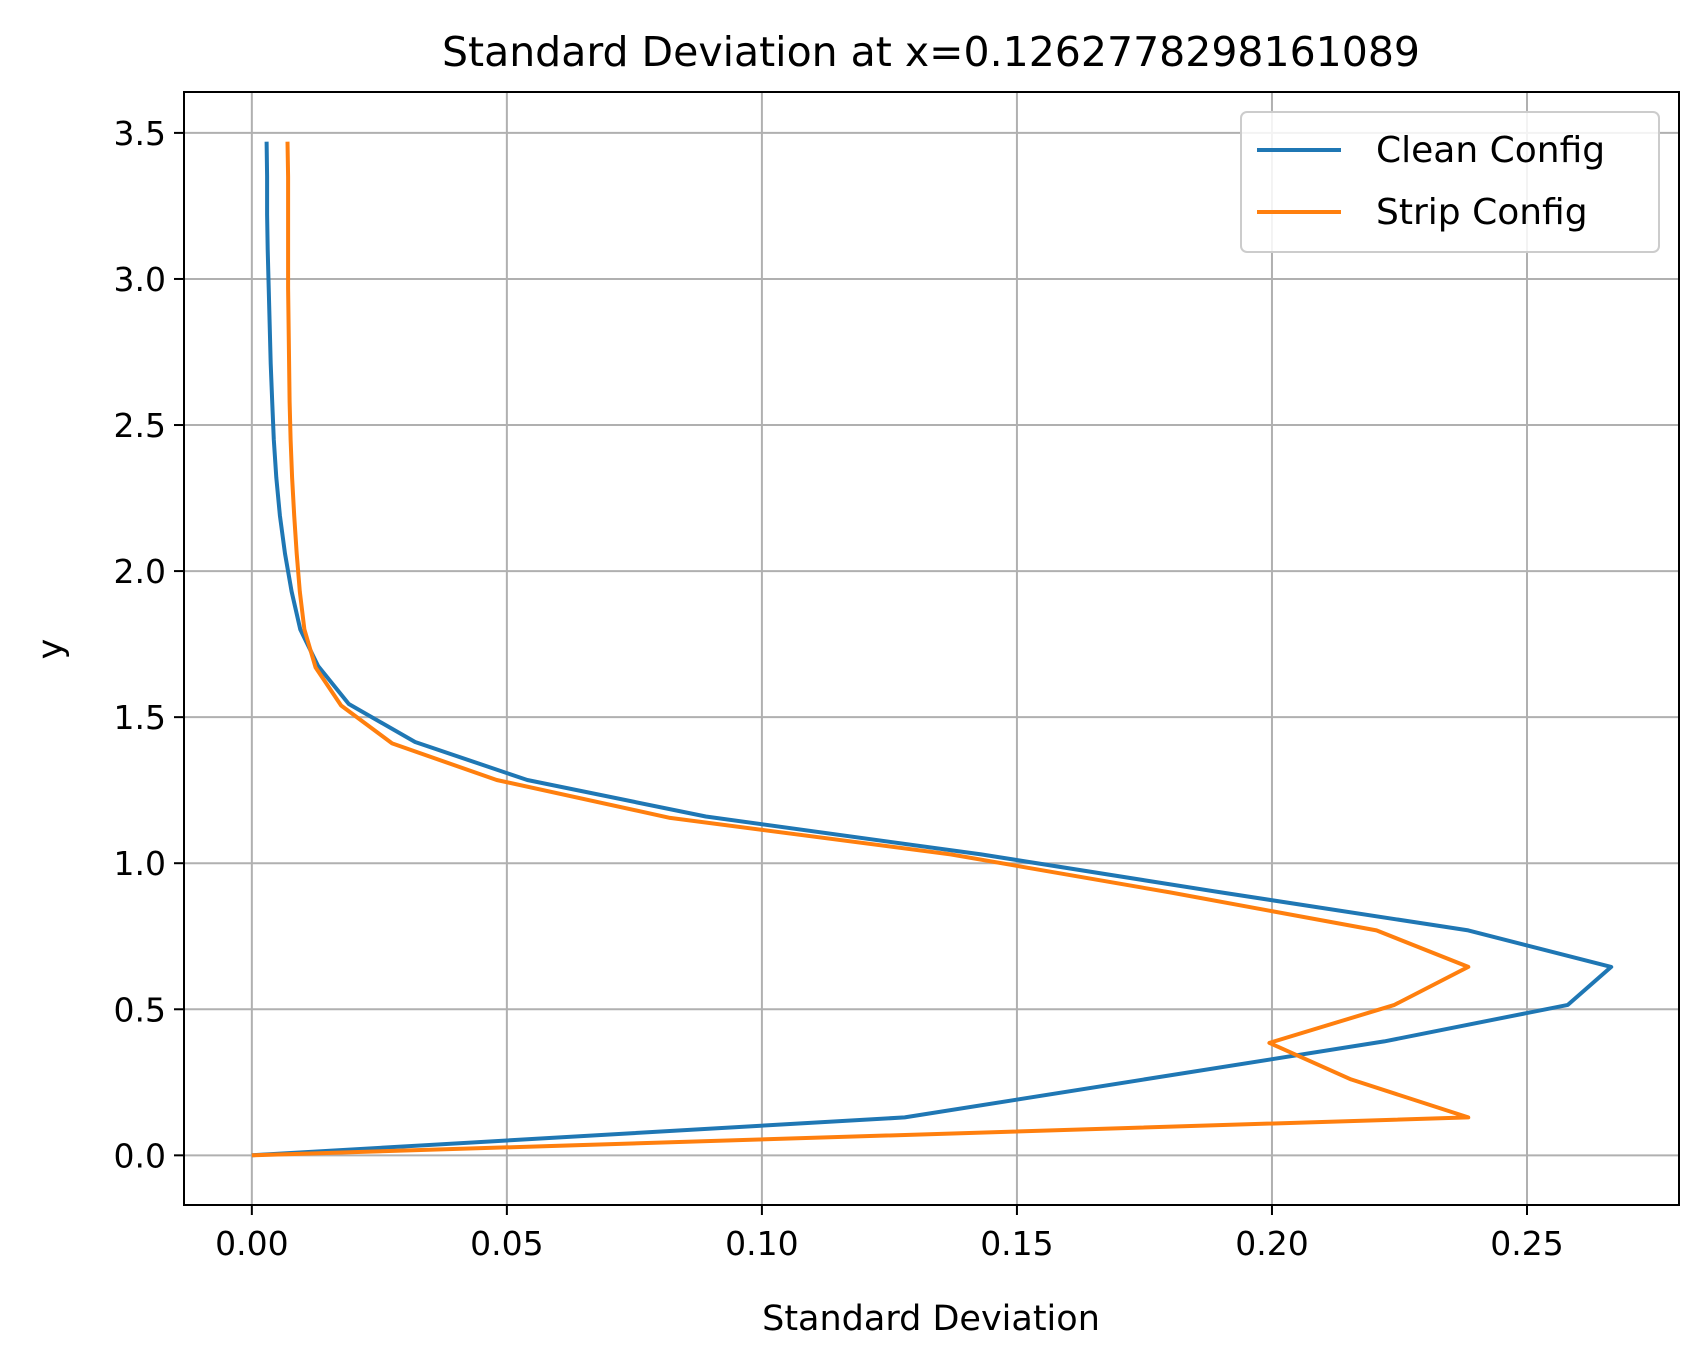 Image resolution: width=1702 pixels, height=1361 pixels. Describe the element at coordinates (51, 649) in the screenshot. I see `y-axis-label: y` at that location.